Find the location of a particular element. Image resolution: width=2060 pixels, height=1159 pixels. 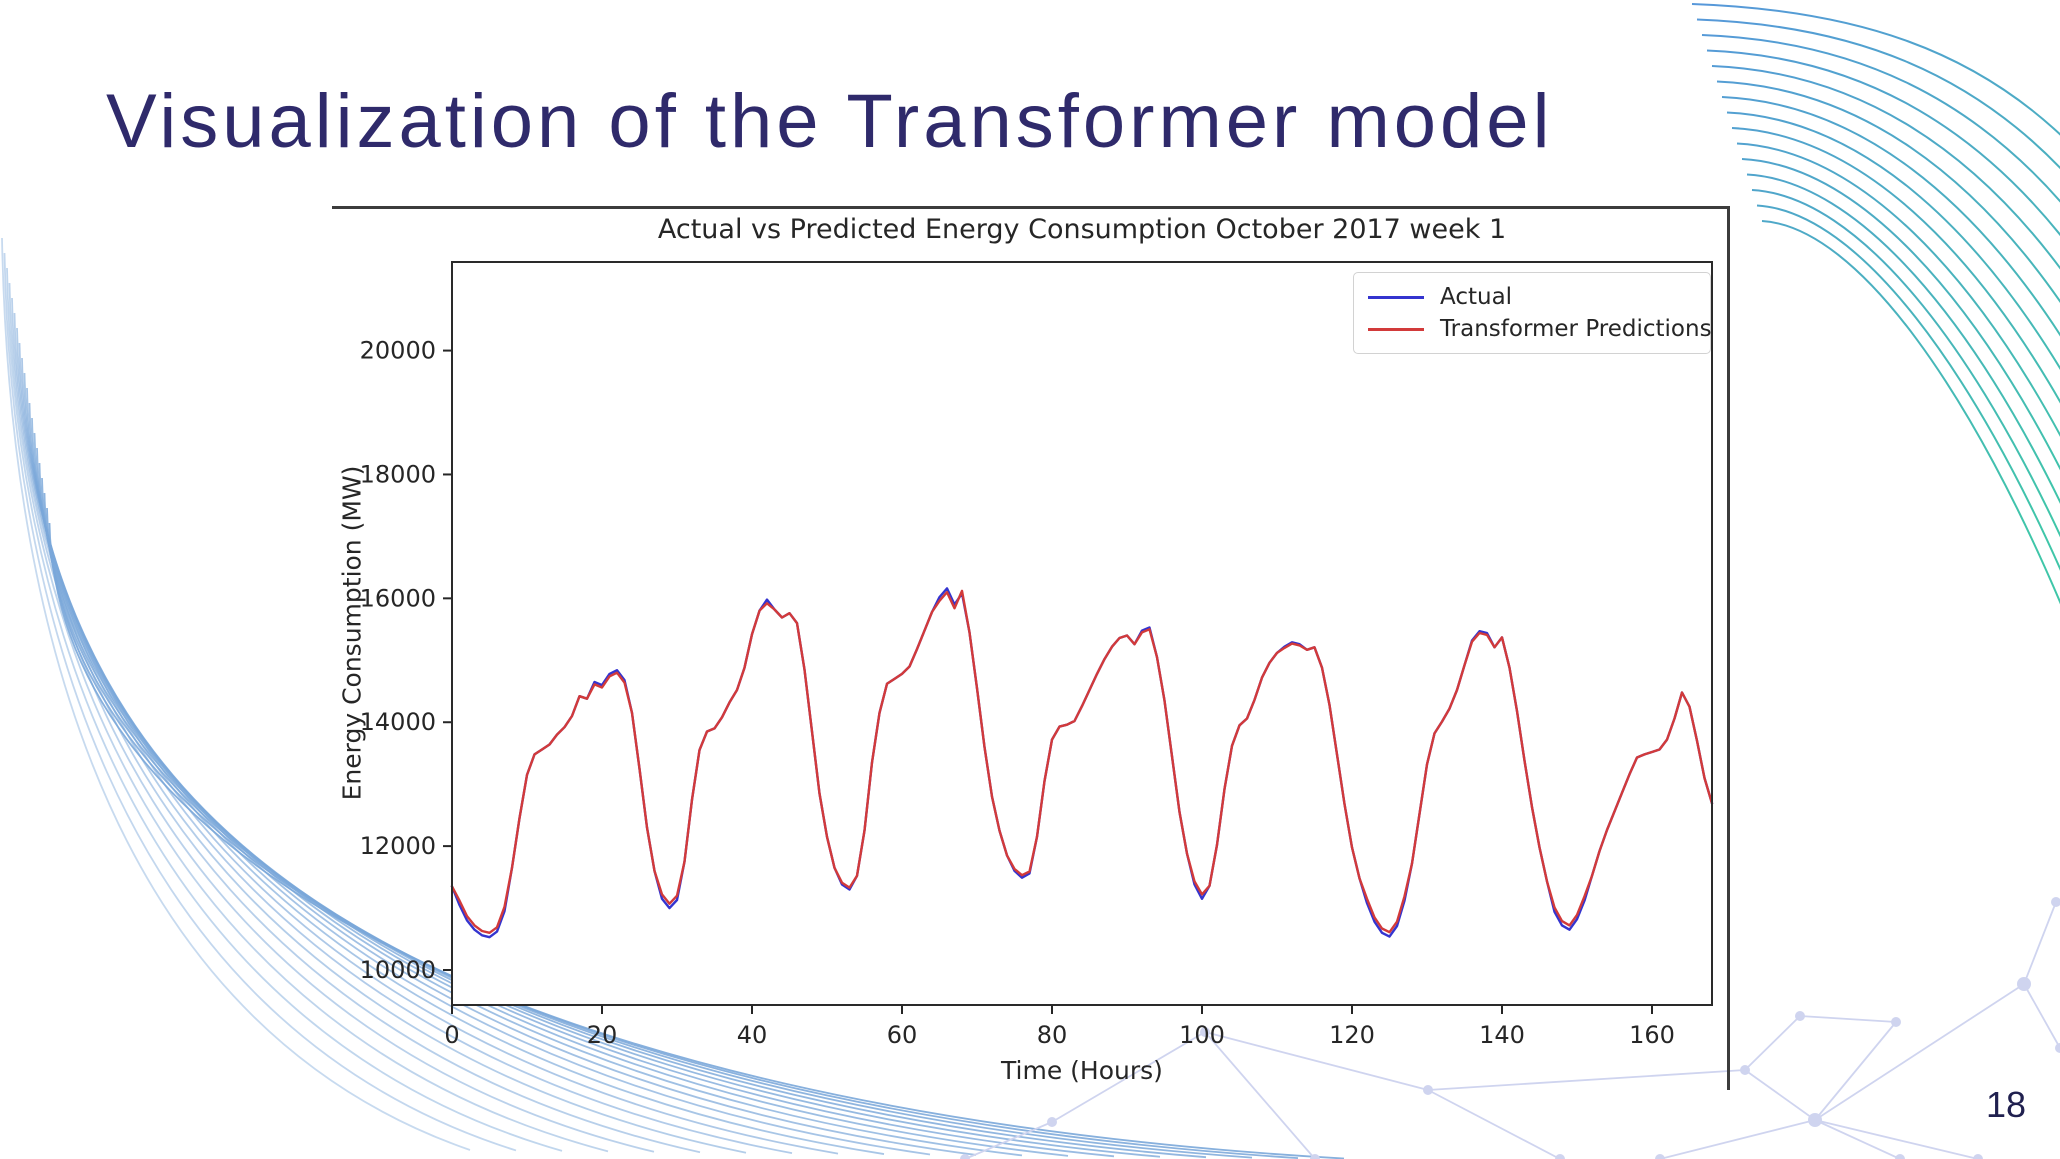

x-tick-label: 0 is located at coordinates (451, 1035).